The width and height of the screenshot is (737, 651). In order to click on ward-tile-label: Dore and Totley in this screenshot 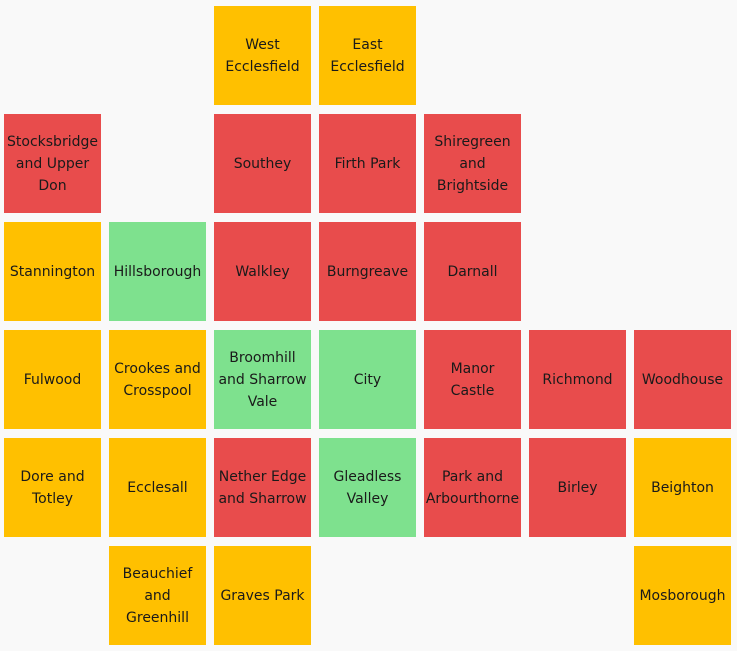, I will do `click(52, 487)`.